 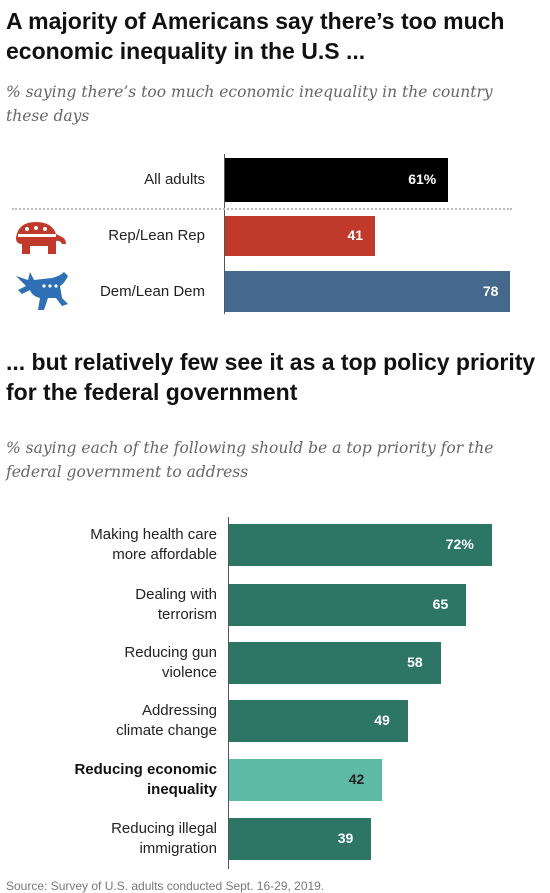 What do you see at coordinates (440, 604) in the screenshot?
I see `chart2-value-label: 65` at bounding box center [440, 604].